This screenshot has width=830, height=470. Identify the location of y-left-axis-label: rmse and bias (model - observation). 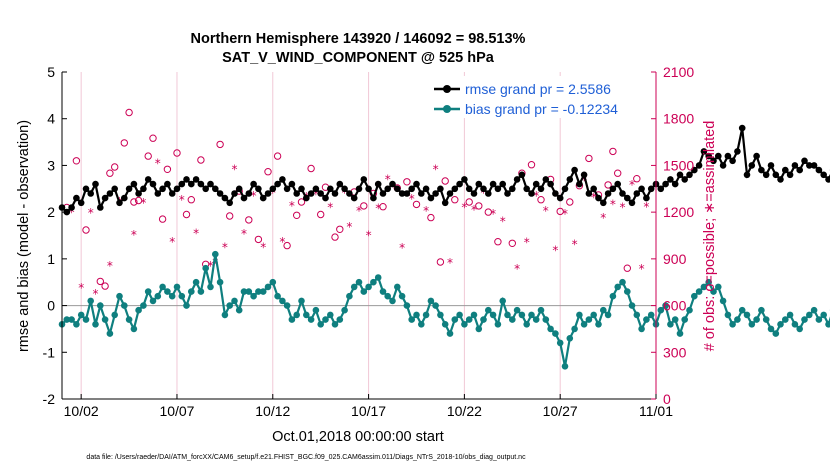
(24, 236).